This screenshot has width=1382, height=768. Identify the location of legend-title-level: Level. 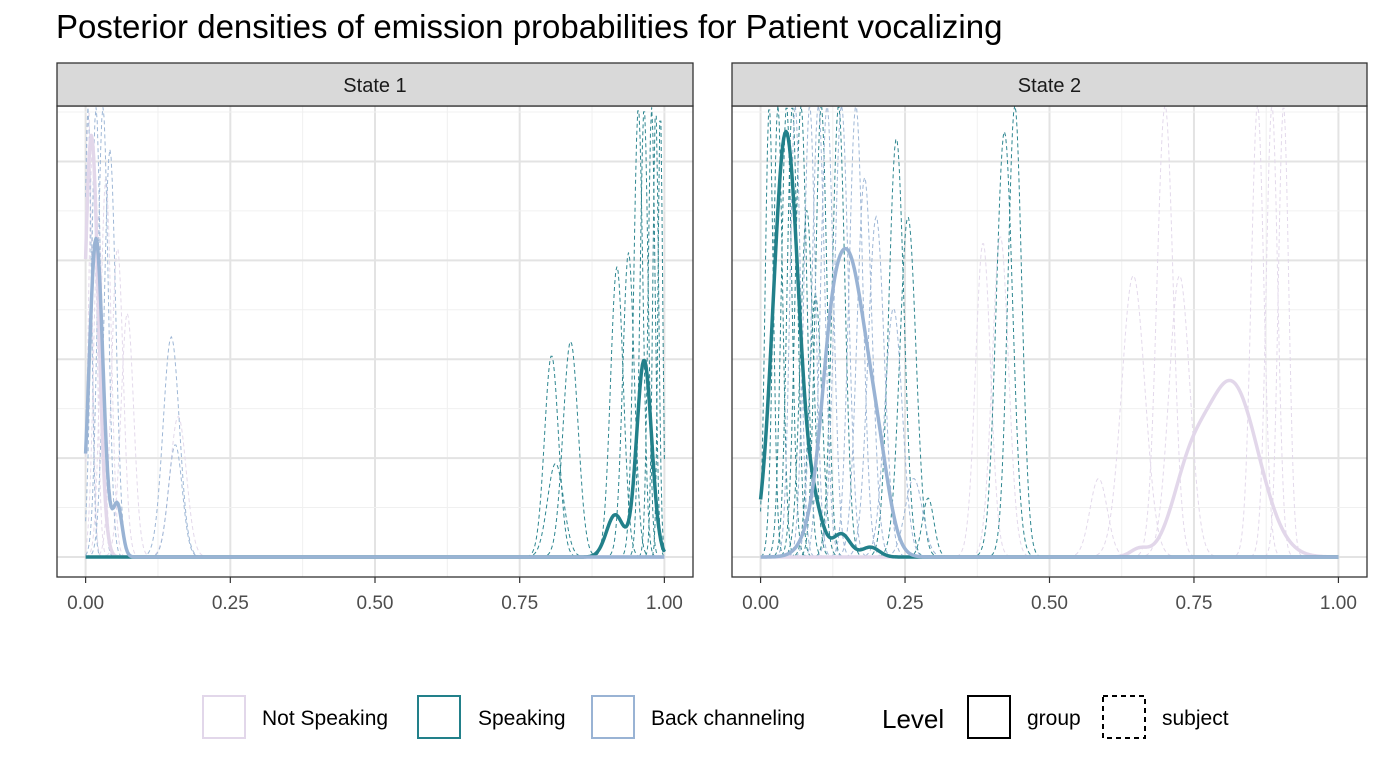
(913, 719).